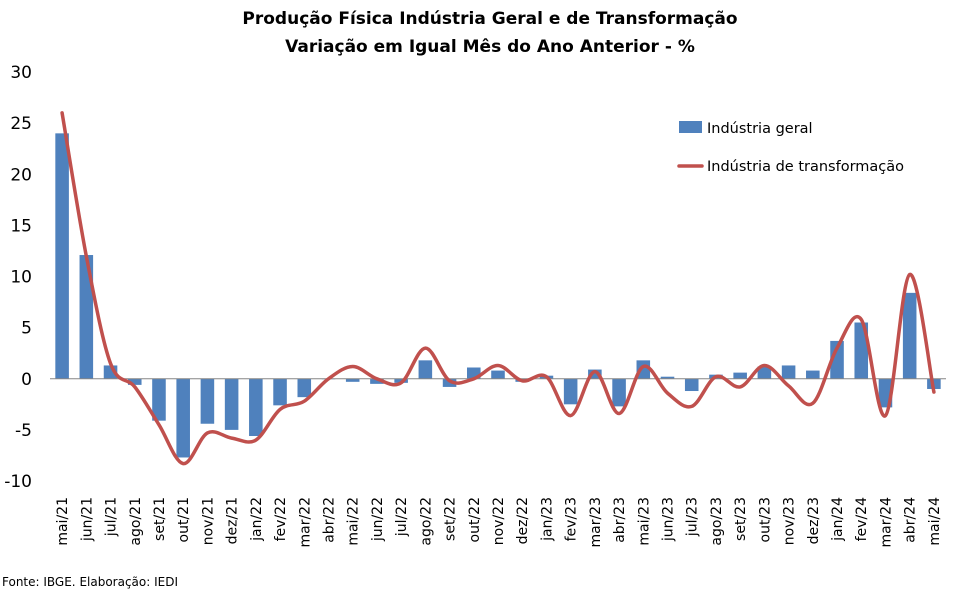 The image size is (958, 594). What do you see at coordinates (838, 519) in the screenshot?
I see `x-tick-label: jan/24` at bounding box center [838, 519].